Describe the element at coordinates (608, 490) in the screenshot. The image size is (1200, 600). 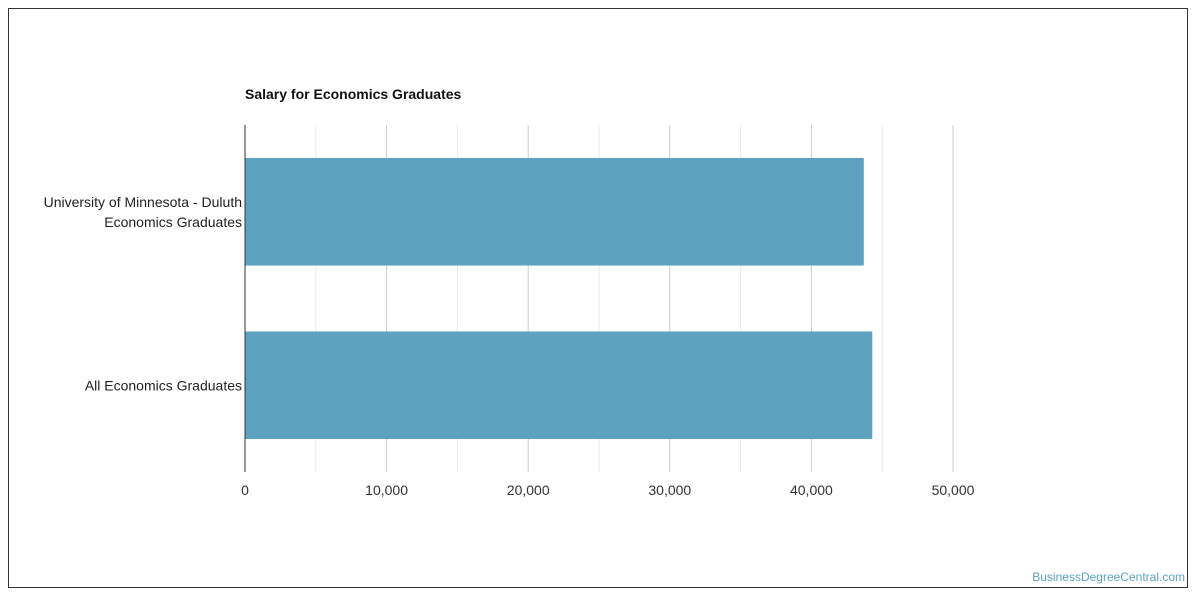
I see `x-tick-labels: 0 10,000 20,000 30,000 40,000 50,000` at that location.